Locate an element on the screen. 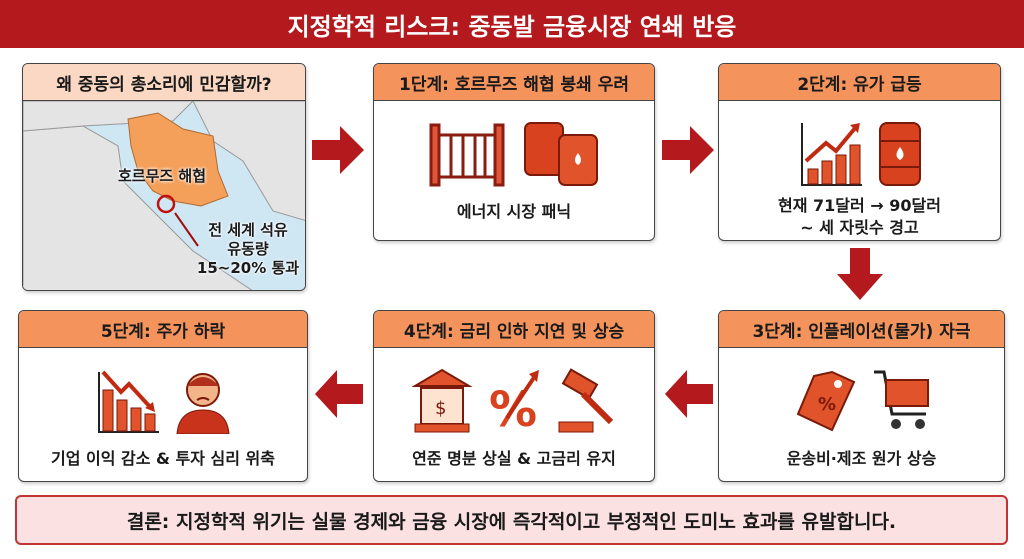  stage-5-card: 5단계: 주가 하락 기업 이익 감소 & 투자 심리 위축 is located at coordinates (163, 396).